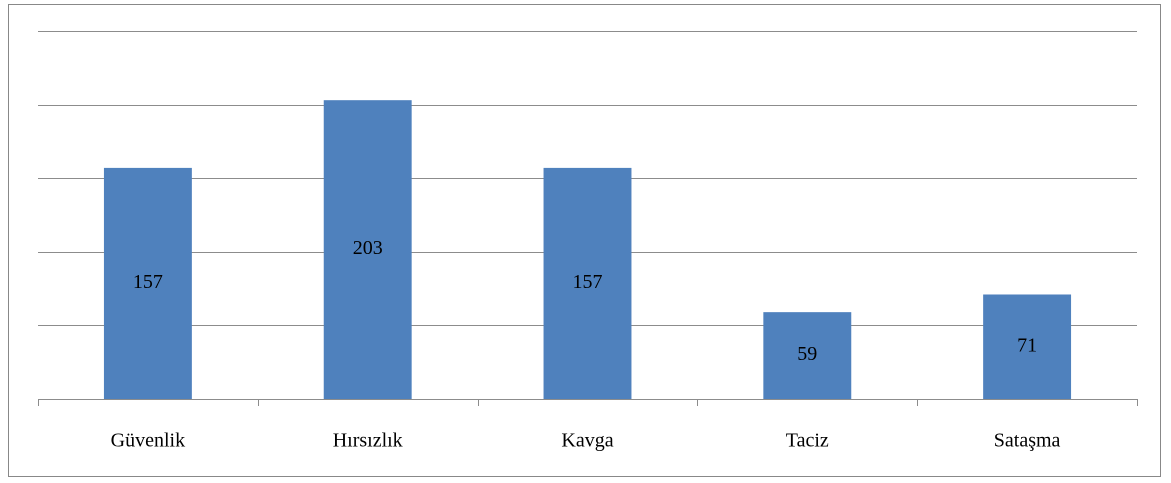 This screenshot has height=483, width=1171. I want to click on x-tick-label: Taciz, so click(807, 441).